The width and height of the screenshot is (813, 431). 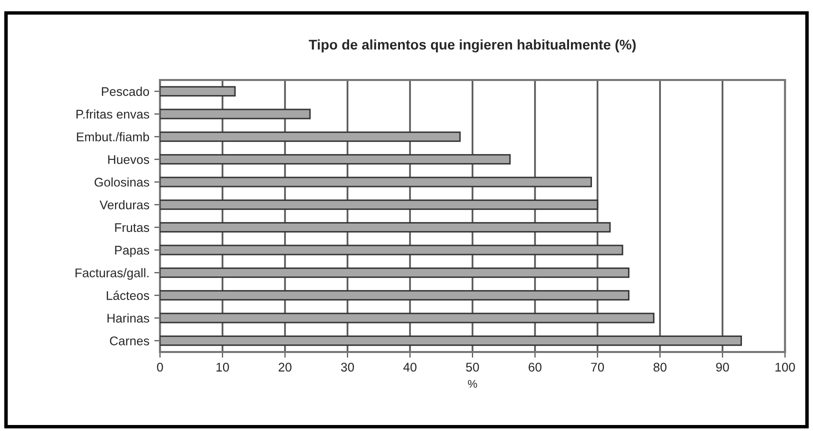 What do you see at coordinates (597, 367) in the screenshot?
I see `x-tick-label: 70` at bounding box center [597, 367].